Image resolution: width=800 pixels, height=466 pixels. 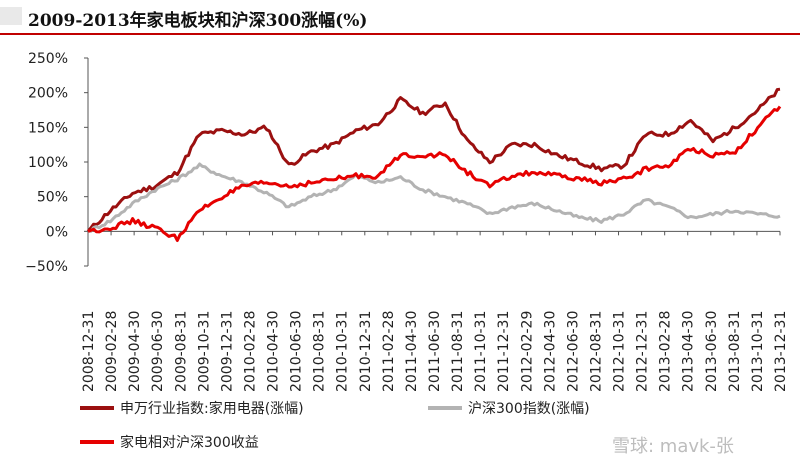 I want to click on title-bar: 2009-2013年家电板块和沪深300涨幅(%), so click(x=400, y=17).